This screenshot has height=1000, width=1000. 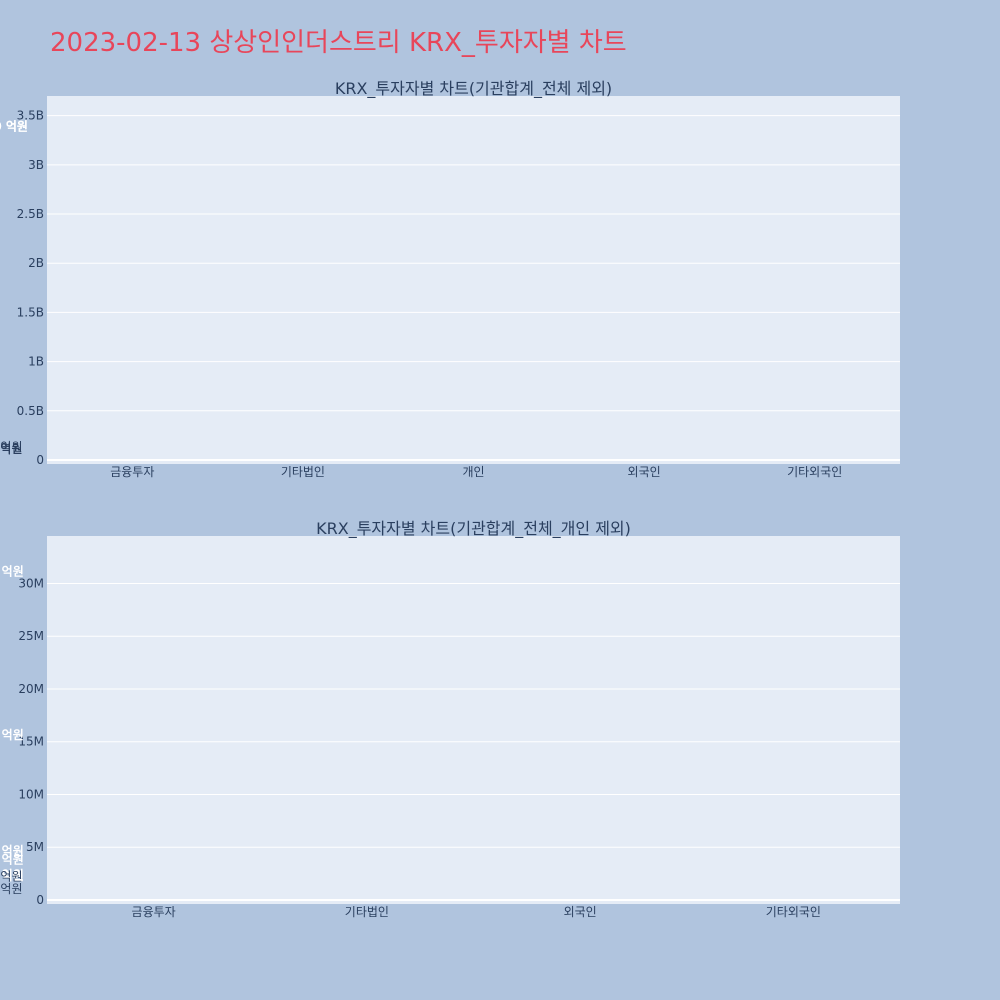 I want to click on y-tick-label: 3.5B, so click(x=30, y=116).